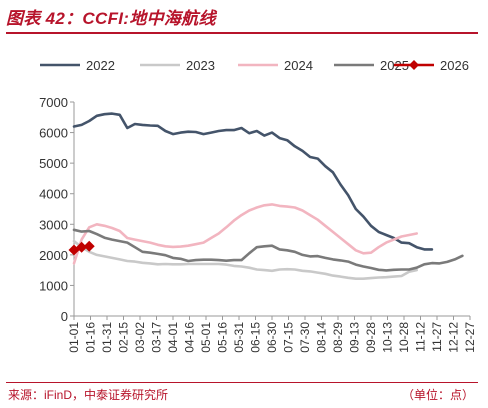 The height and width of the screenshot is (408, 488). What do you see at coordinates (100, 65) in the screenshot?
I see `legend-label-2022: 2022` at bounding box center [100, 65].